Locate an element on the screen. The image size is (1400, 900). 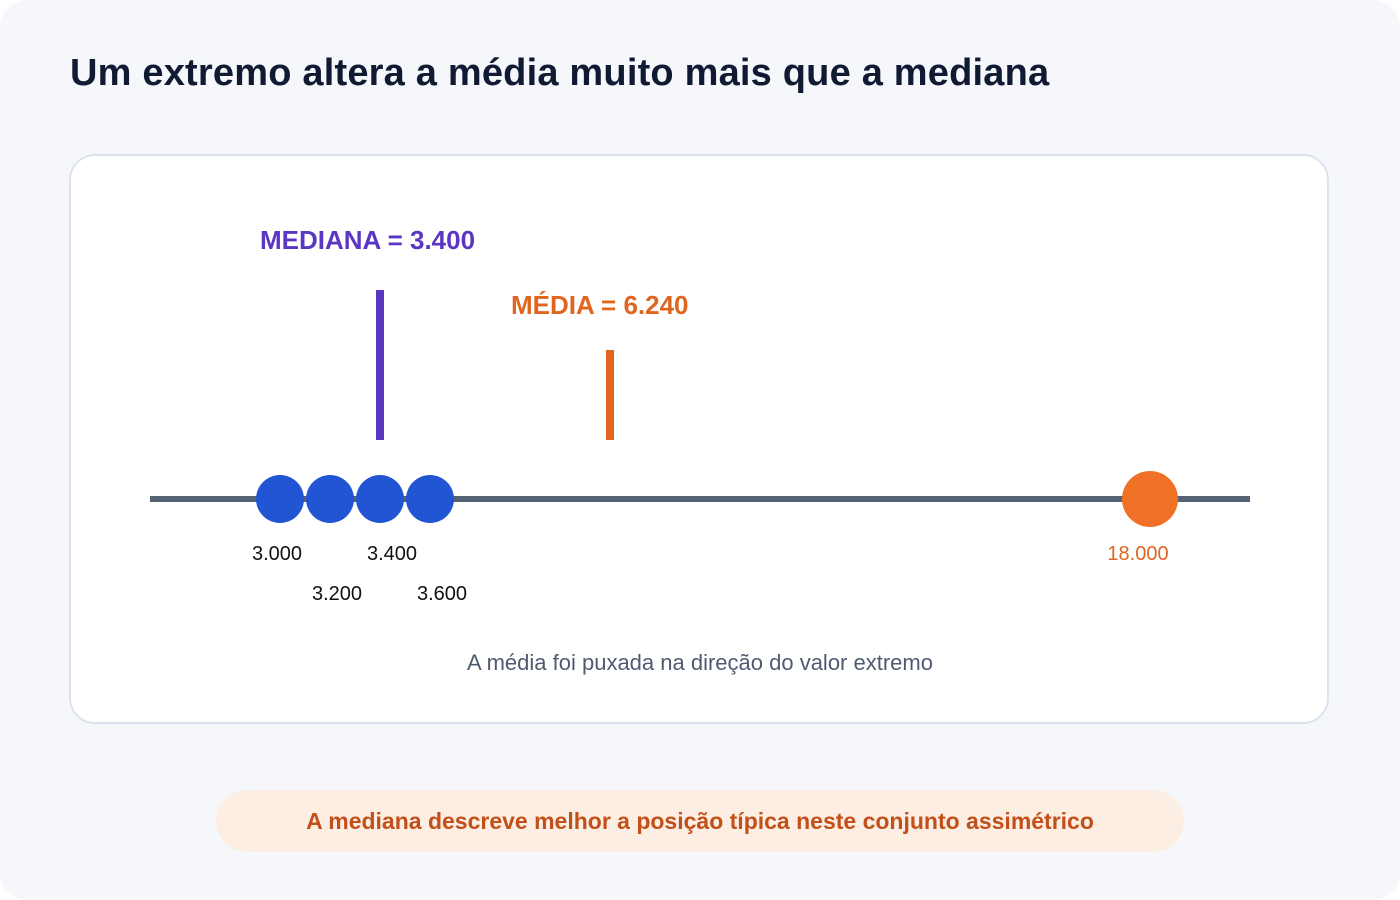
median-marker is located at coordinates (380, 365).